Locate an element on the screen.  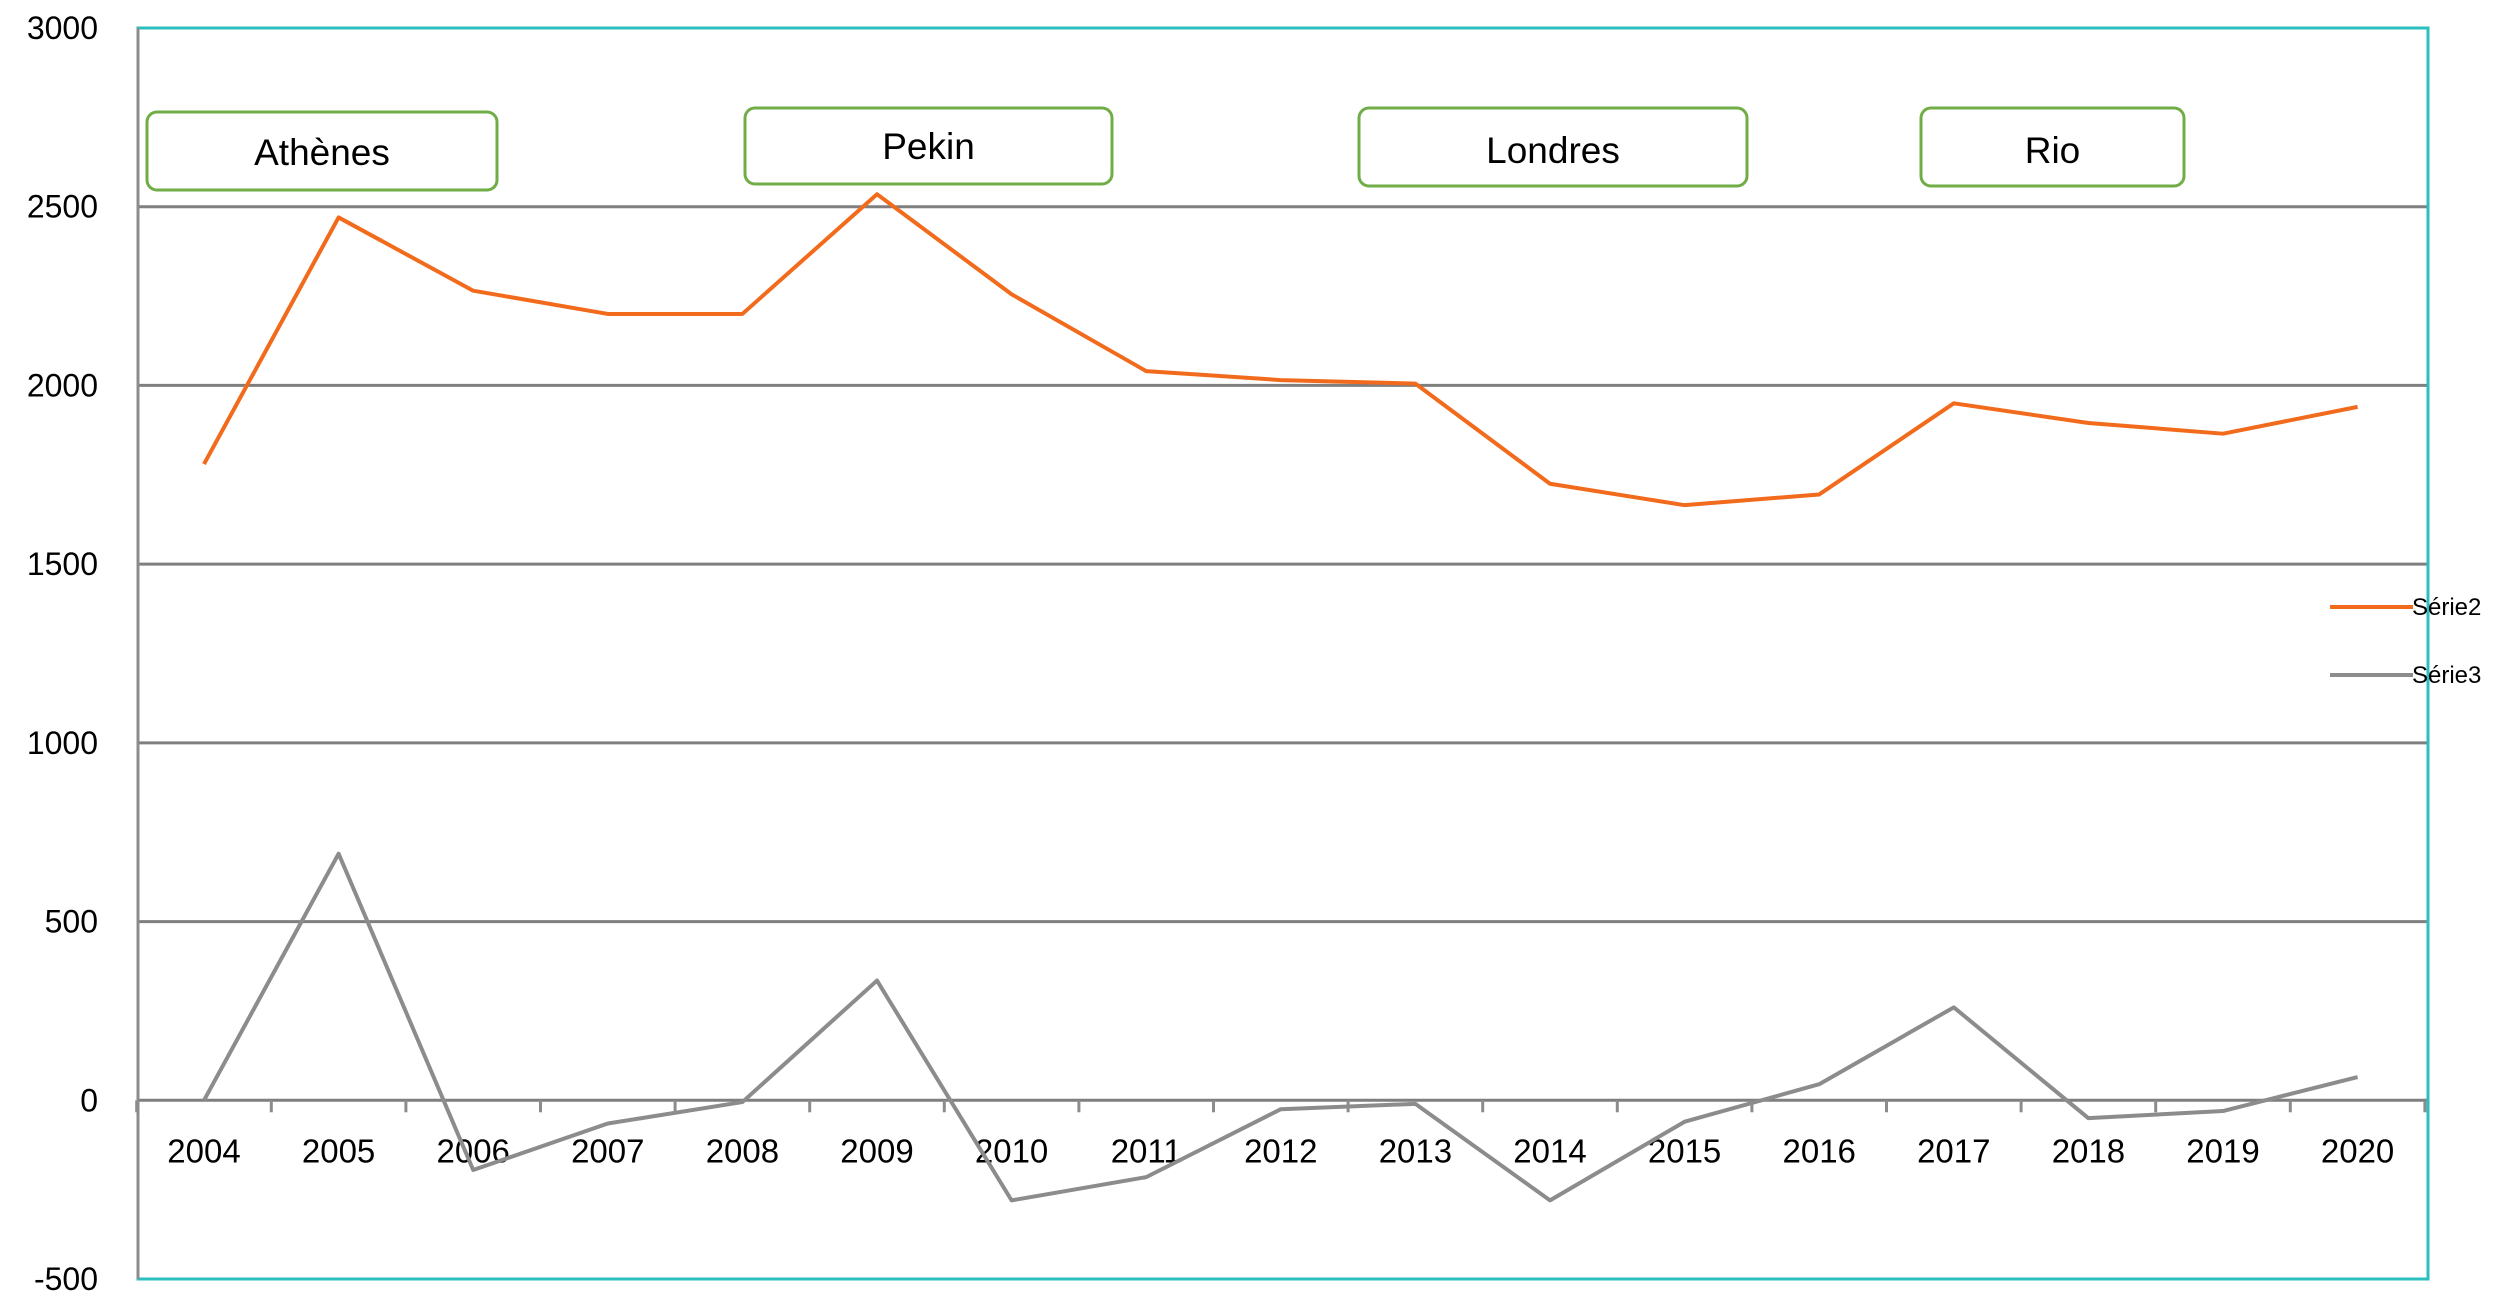
legend: Série2 Série3 is located at coordinates (2405, 641).